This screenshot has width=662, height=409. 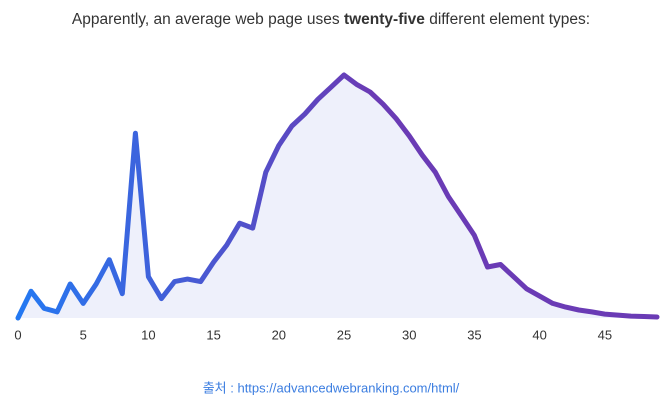 I want to click on title-part: twenty-five, so click(x=384, y=19).